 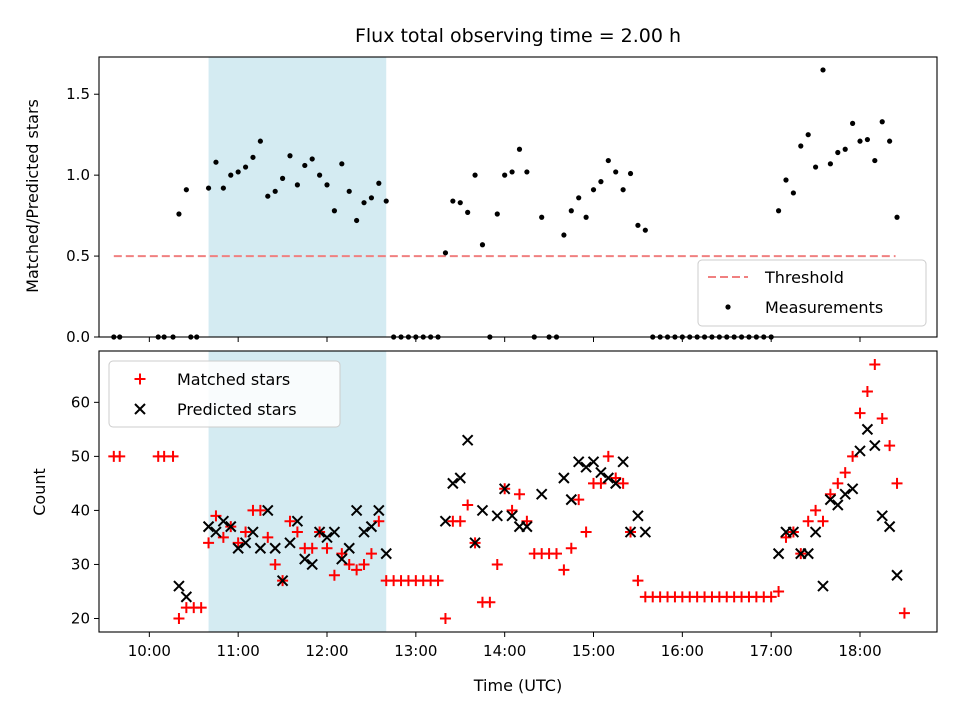 What do you see at coordinates (728, 307) in the screenshot?
I see `legend-measurements-swatch` at bounding box center [728, 307].